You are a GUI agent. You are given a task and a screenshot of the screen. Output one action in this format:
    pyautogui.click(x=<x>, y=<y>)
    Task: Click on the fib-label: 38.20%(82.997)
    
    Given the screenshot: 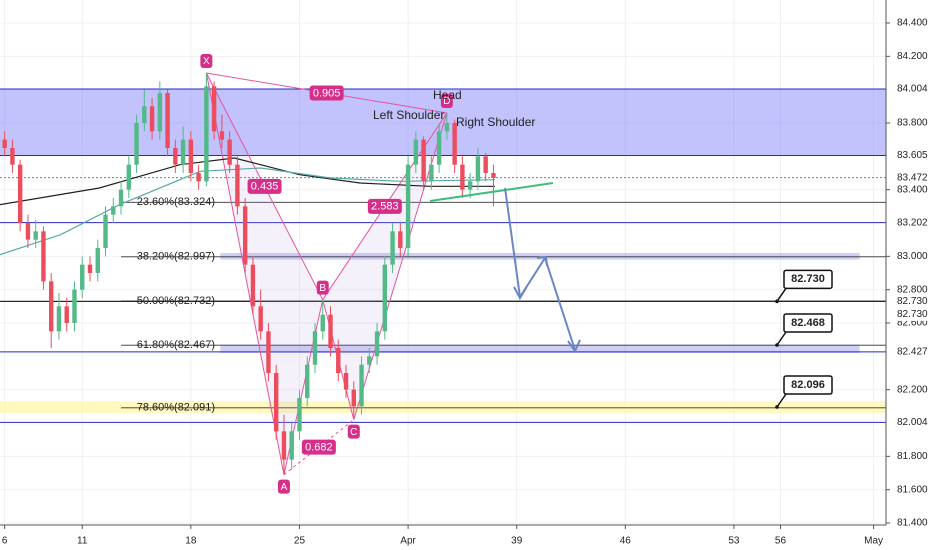 What is the action you would take?
    pyautogui.click(x=176, y=257)
    